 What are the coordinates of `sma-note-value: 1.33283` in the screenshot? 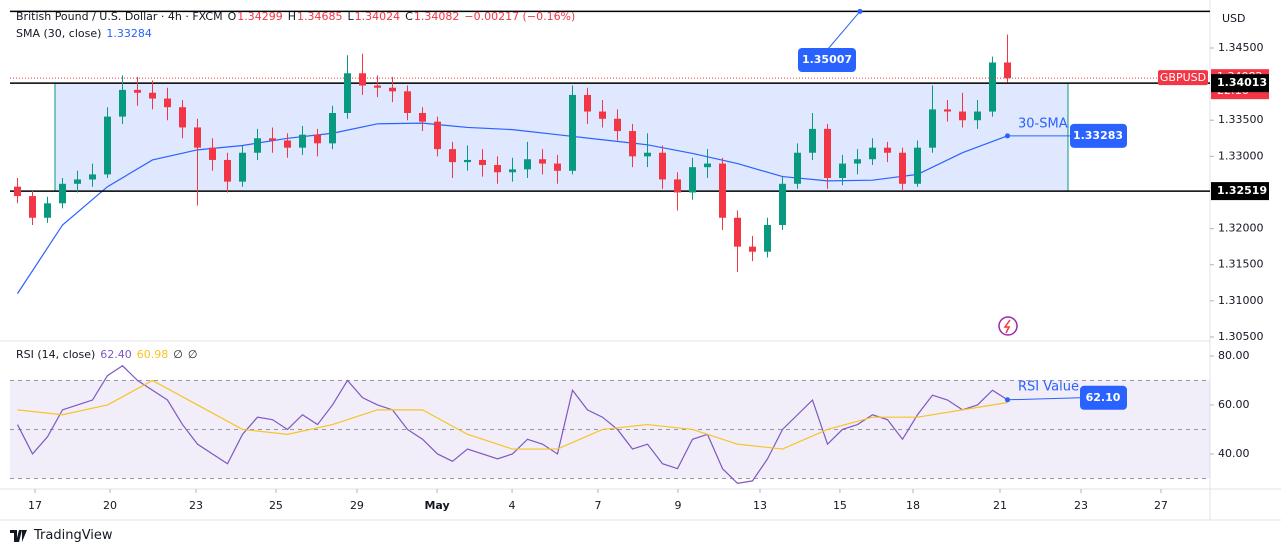 It's located at (1098, 135).